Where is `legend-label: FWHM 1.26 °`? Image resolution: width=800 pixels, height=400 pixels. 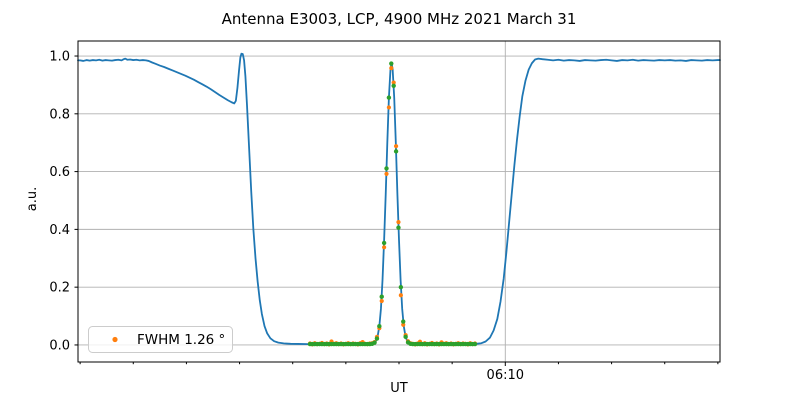
legend-label: FWHM 1.26 ° is located at coordinates (181, 340).